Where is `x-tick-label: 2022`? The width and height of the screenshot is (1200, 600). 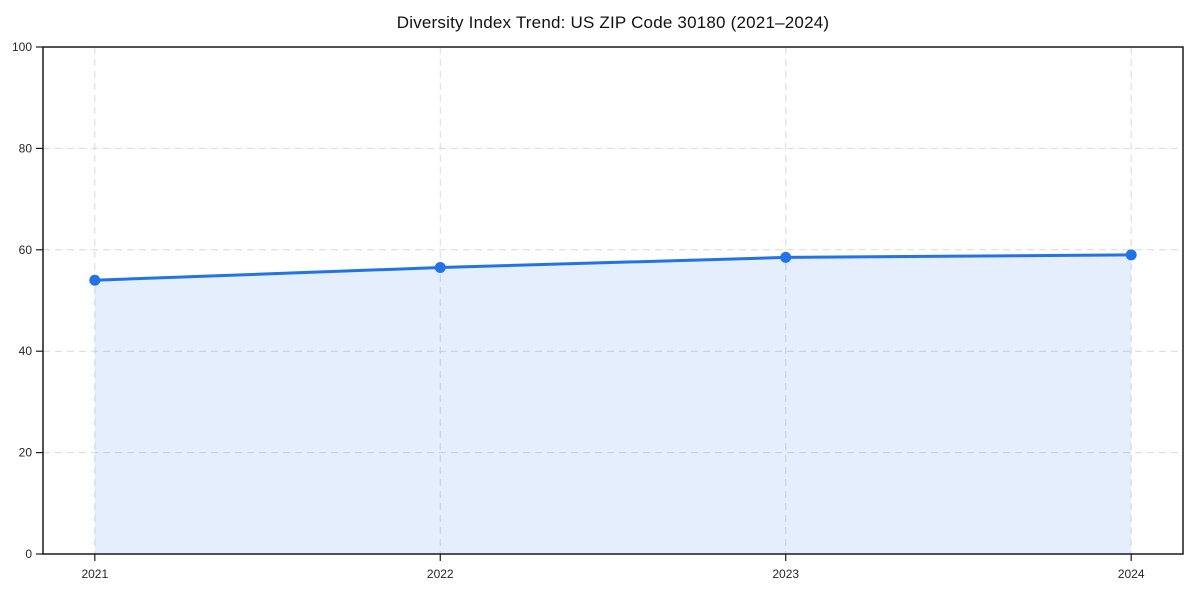 x-tick-label: 2022 is located at coordinates (440, 574).